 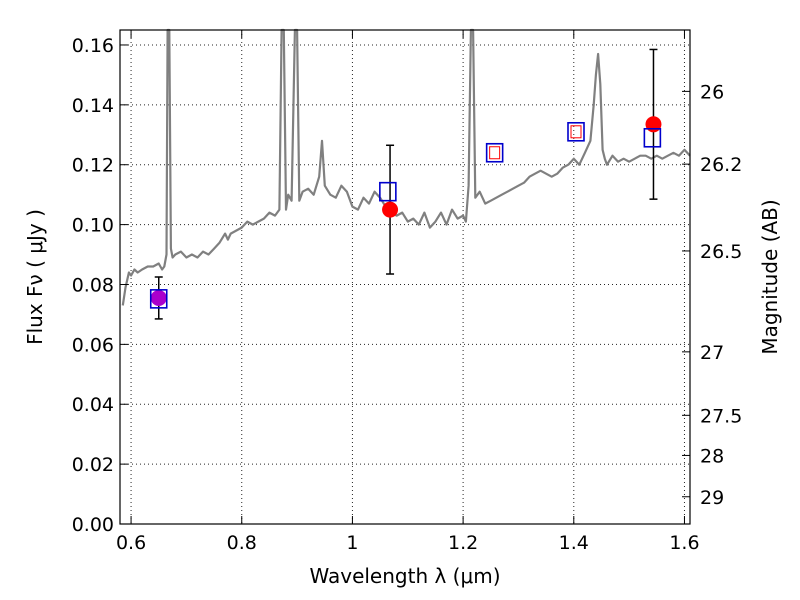 What do you see at coordinates (721, 252) in the screenshot?
I see `right-tick-label: 26.5` at bounding box center [721, 252].